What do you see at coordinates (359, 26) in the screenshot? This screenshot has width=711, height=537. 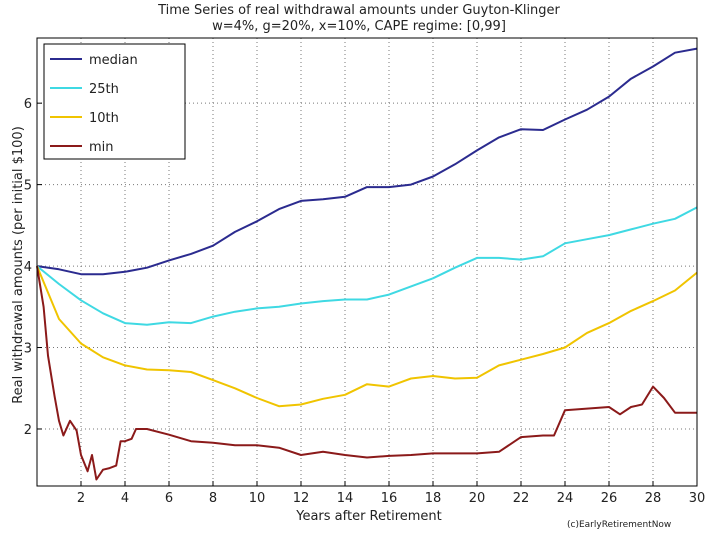 I see `chart-title-line-2: w=4%, g=20%, x=10%, CAPE regime: [0,99]` at bounding box center [359, 26].